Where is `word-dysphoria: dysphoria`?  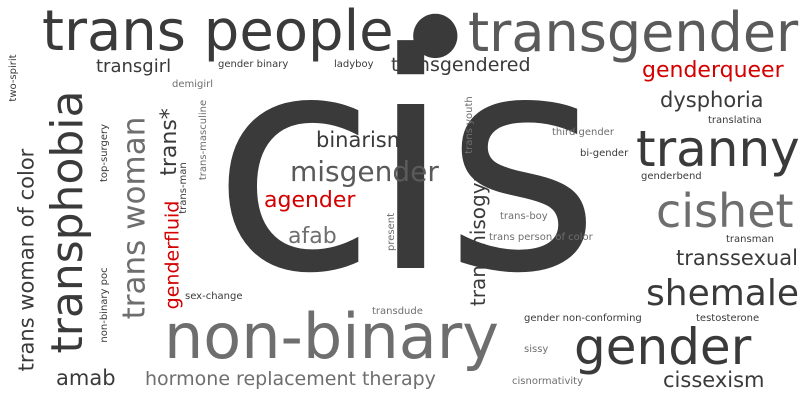
word-dysphoria: dysphoria is located at coordinates (712, 100).